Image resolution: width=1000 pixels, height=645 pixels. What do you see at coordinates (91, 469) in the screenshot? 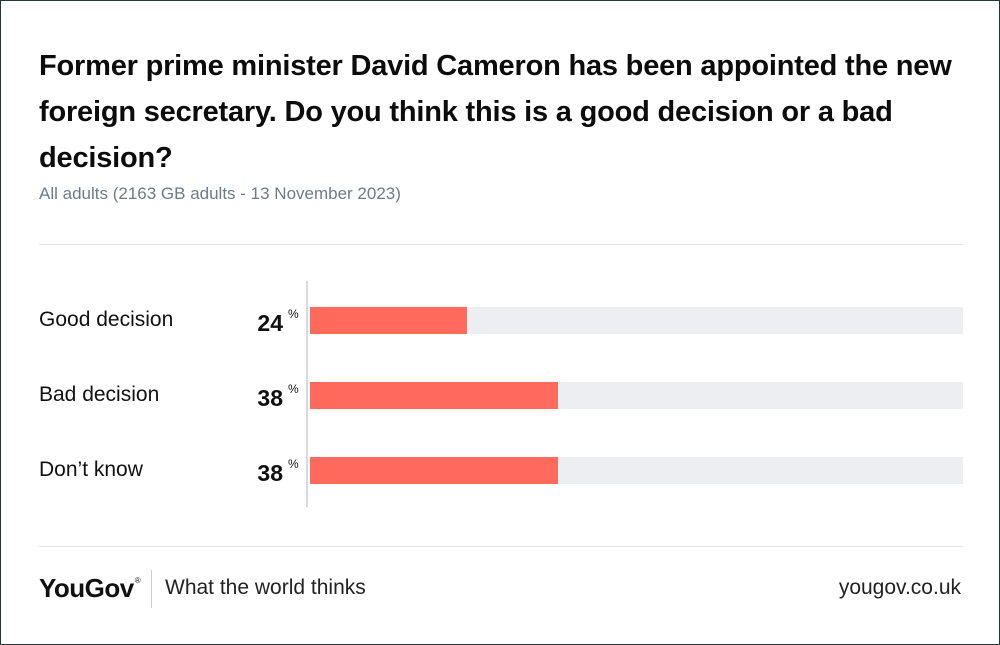
I see `category-label: Don’t know` at bounding box center [91, 469].